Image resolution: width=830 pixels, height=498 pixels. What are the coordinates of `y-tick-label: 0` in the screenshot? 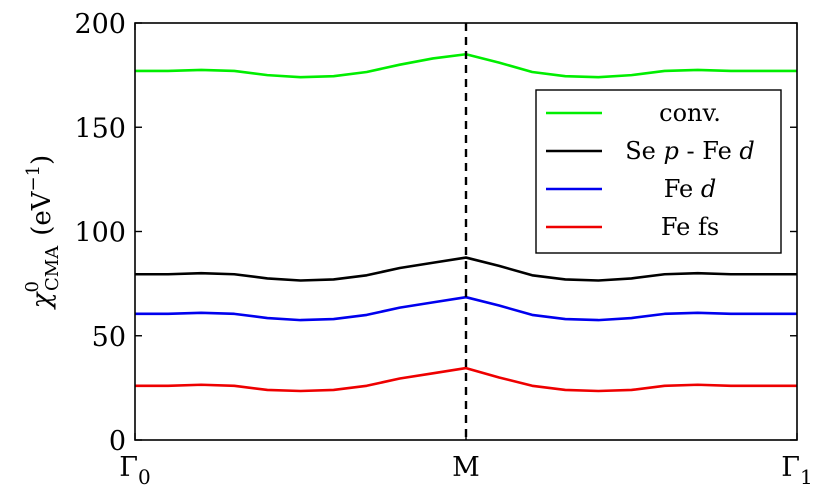 It's located at (117, 441).